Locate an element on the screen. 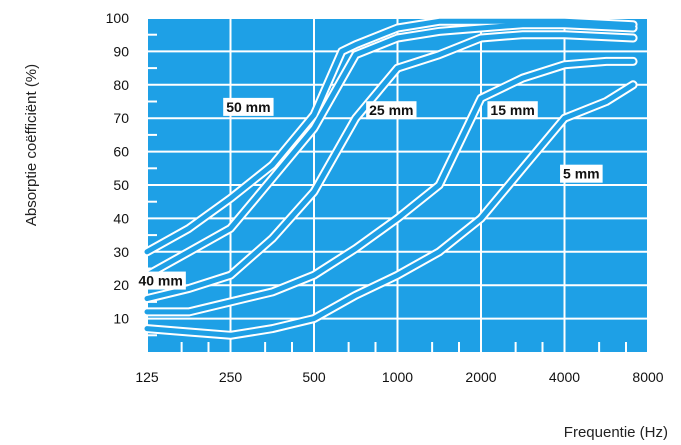 This screenshot has height=445, width=681. x-tick-label-4000: 4000 is located at coordinates (564, 377).